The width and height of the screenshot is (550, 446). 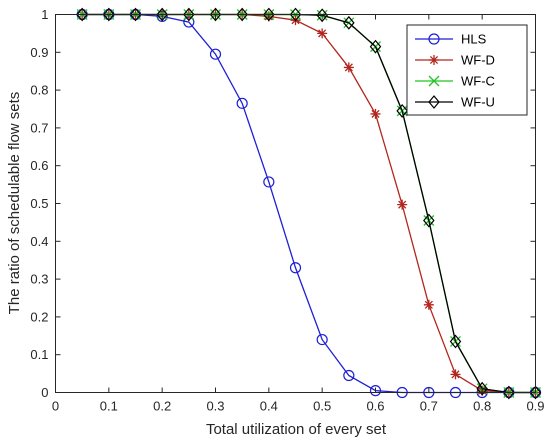 I want to click on legend-box, so click(x=467, y=70).